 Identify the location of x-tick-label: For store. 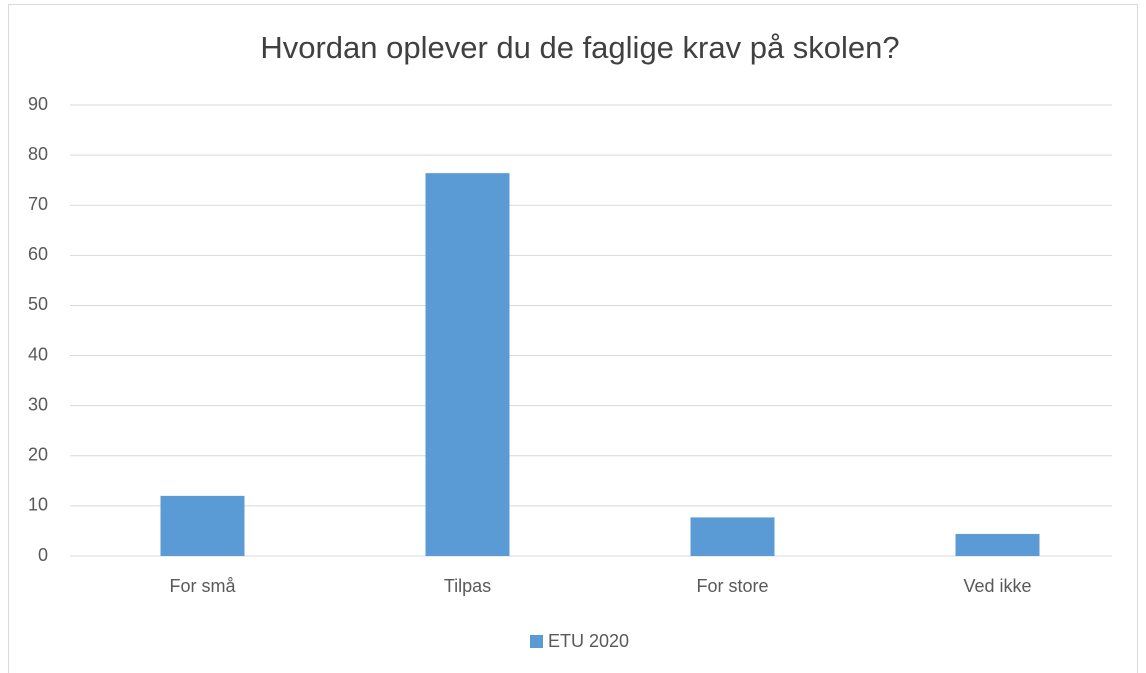
(732, 586).